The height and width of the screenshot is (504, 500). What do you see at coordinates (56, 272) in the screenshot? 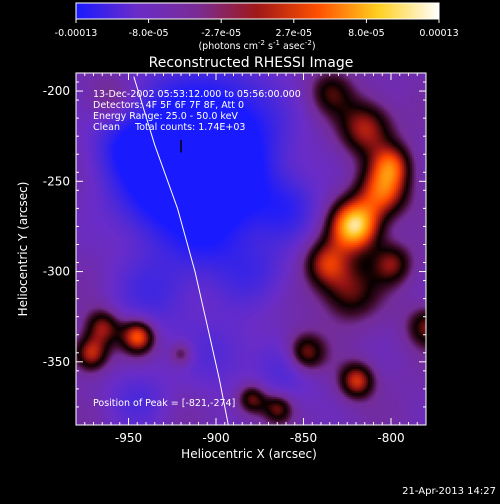
I see `y-tick-label: -300` at bounding box center [56, 272].